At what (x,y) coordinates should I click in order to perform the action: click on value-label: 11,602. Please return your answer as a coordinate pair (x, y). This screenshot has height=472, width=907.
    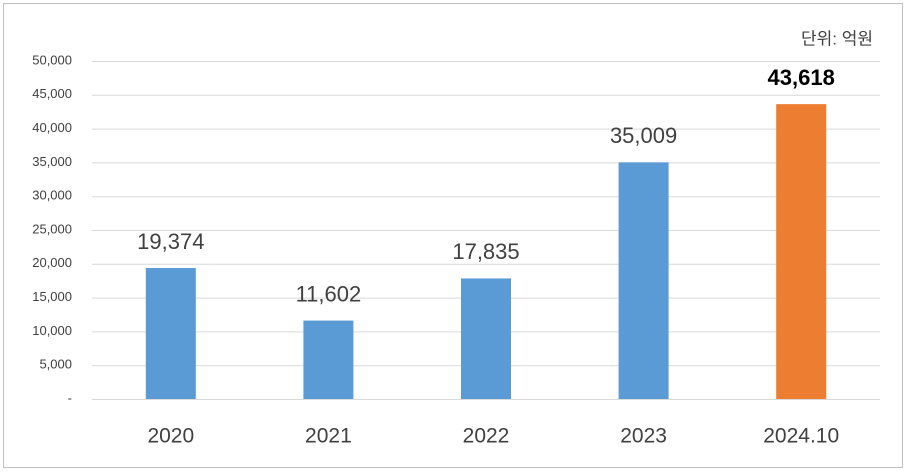
    Looking at the image, I should click on (329, 293).